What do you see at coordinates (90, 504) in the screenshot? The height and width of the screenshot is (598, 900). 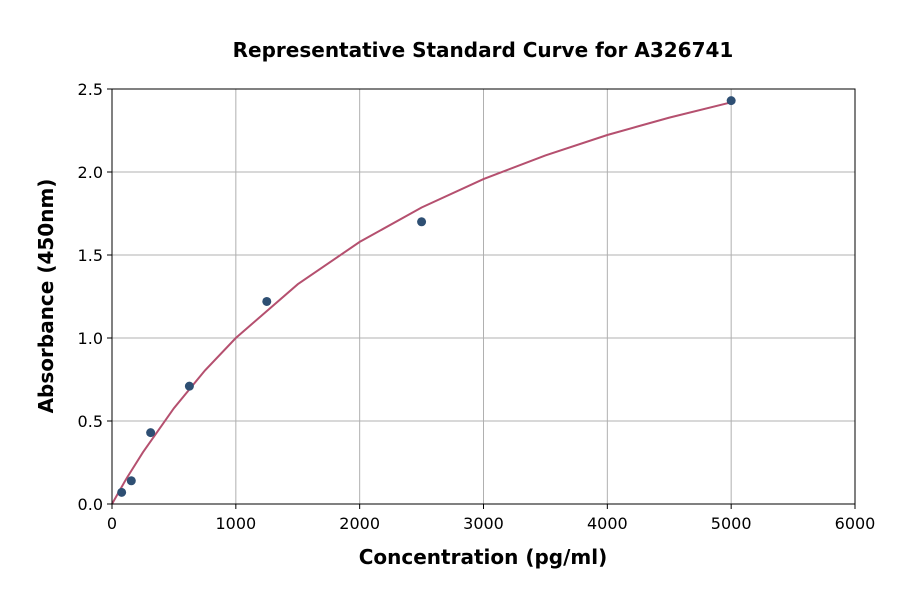 I see `y-tick-label: 0.0` at bounding box center [90, 504].